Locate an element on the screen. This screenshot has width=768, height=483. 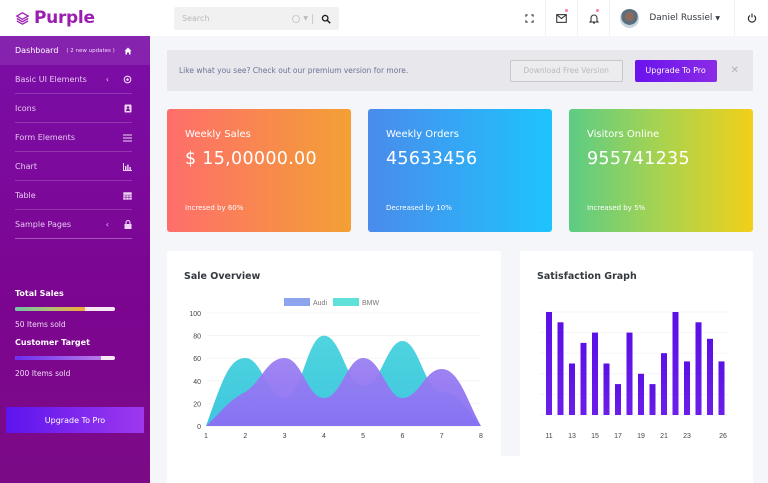
legend-label-audi: Audi is located at coordinates (320, 303).